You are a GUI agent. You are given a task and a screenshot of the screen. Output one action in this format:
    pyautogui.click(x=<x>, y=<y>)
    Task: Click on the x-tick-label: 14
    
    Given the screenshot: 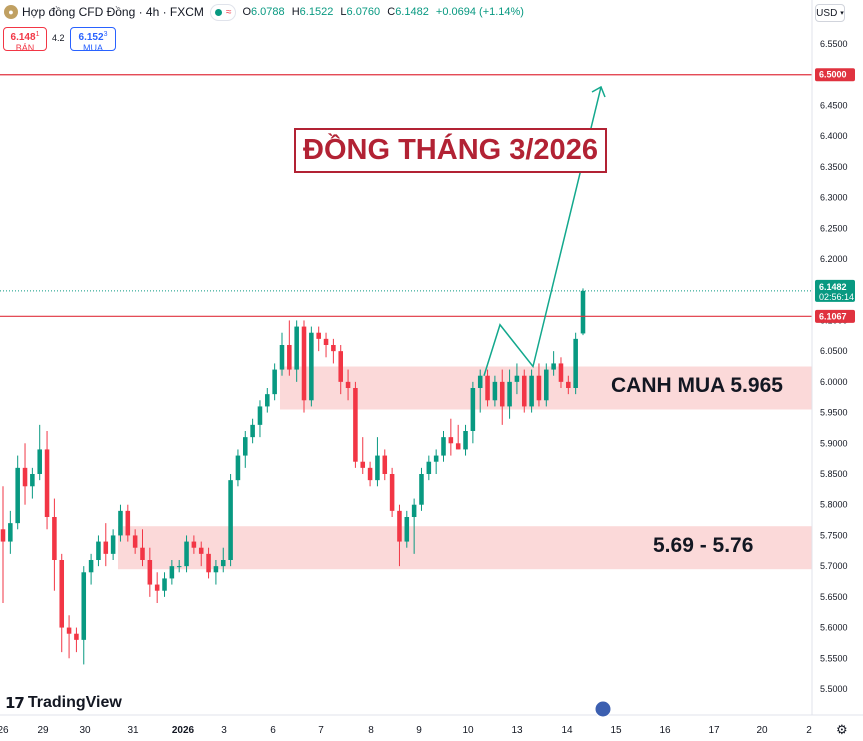 What is the action you would take?
    pyautogui.click(x=567, y=730)
    